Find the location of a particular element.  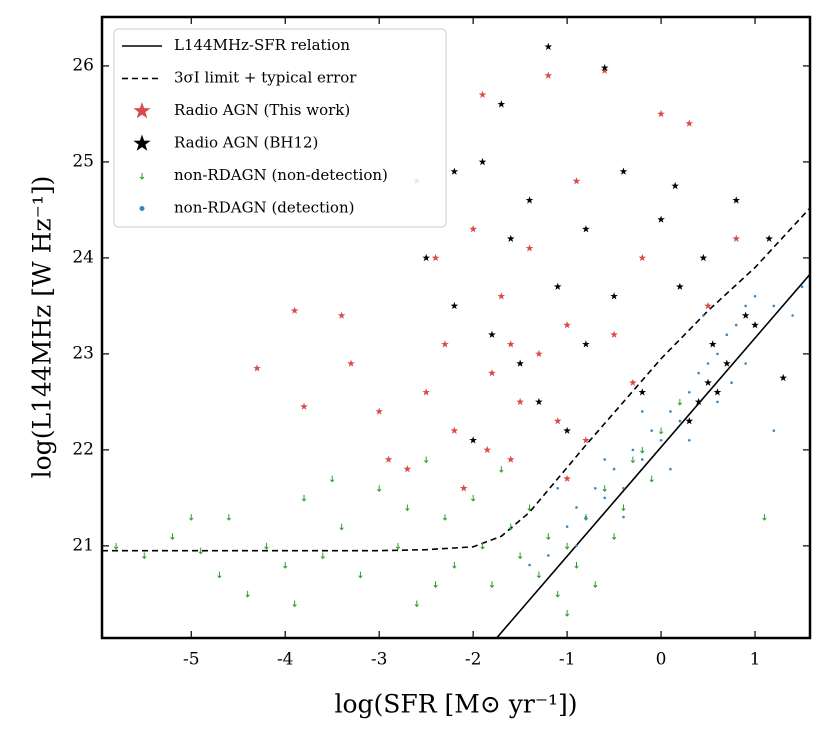

legend-box is located at coordinates (280, 128).